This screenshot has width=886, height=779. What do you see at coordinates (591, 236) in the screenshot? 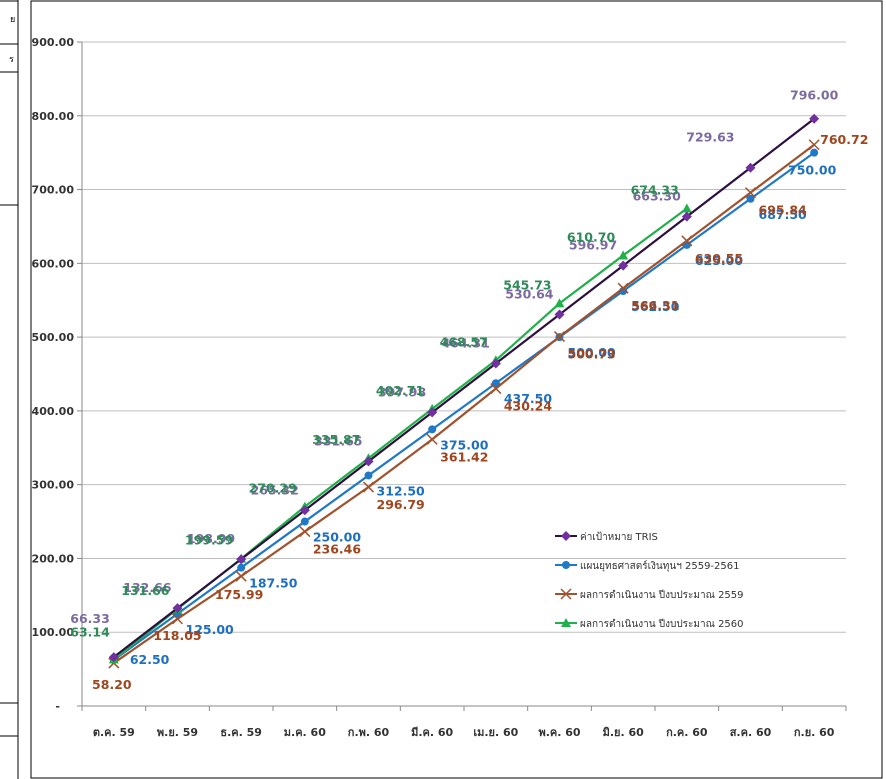
I see `data-label: 610.70` at bounding box center [591, 236].